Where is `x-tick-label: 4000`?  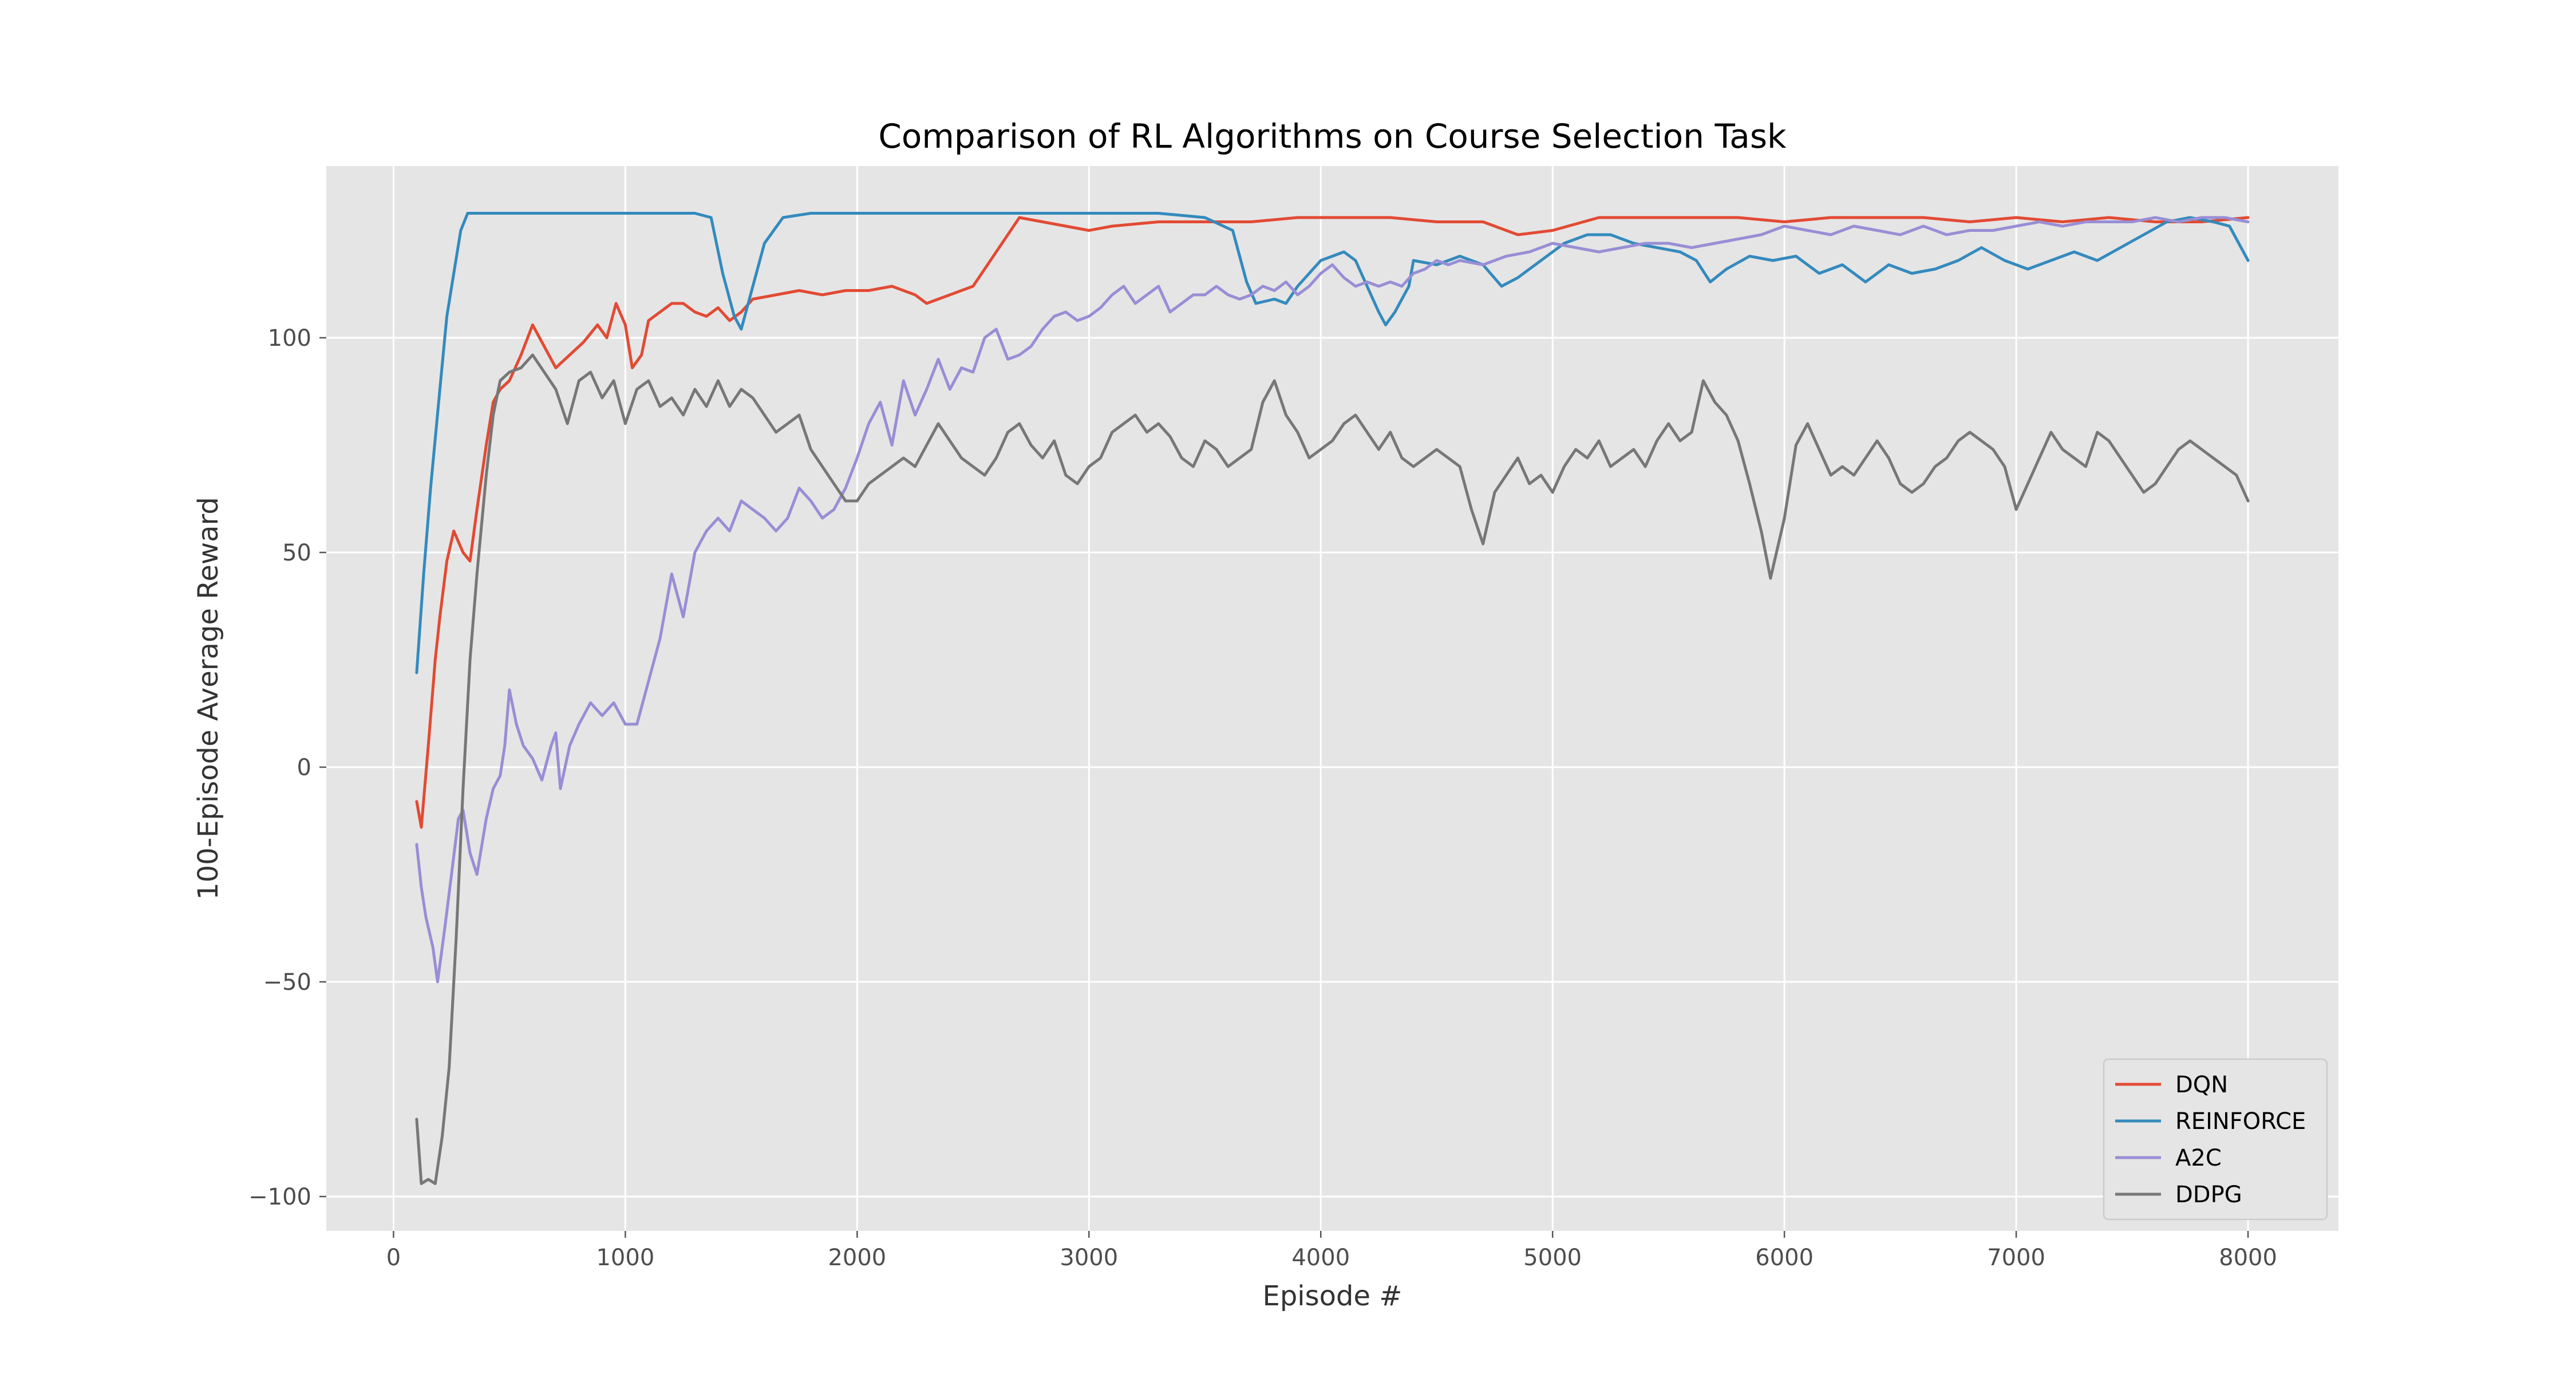 x-tick-label: 4000 is located at coordinates (1320, 1258).